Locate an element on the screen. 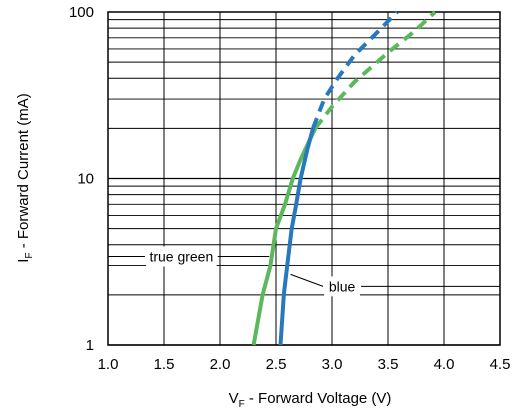 This screenshot has width=521, height=413. series-blue-dashed is located at coordinates (355, 70).